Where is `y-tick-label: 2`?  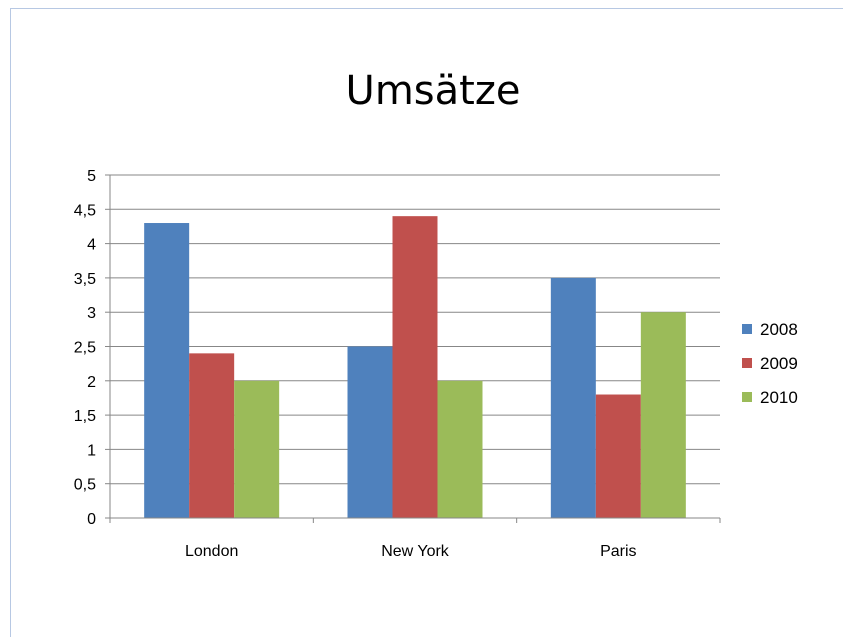
y-tick-label: 2 is located at coordinates (91, 382).